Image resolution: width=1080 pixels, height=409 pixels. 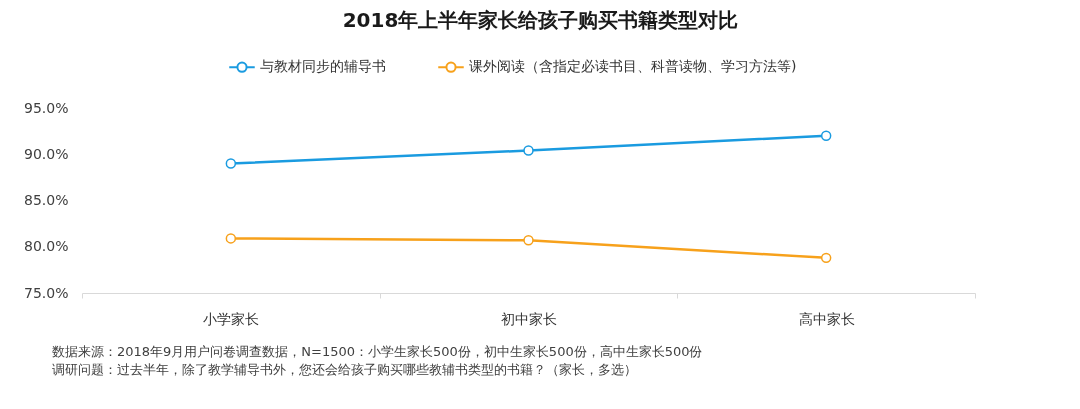 What do you see at coordinates (46, 153) in the screenshot?
I see `y-tick-label: 90.0%` at bounding box center [46, 153].